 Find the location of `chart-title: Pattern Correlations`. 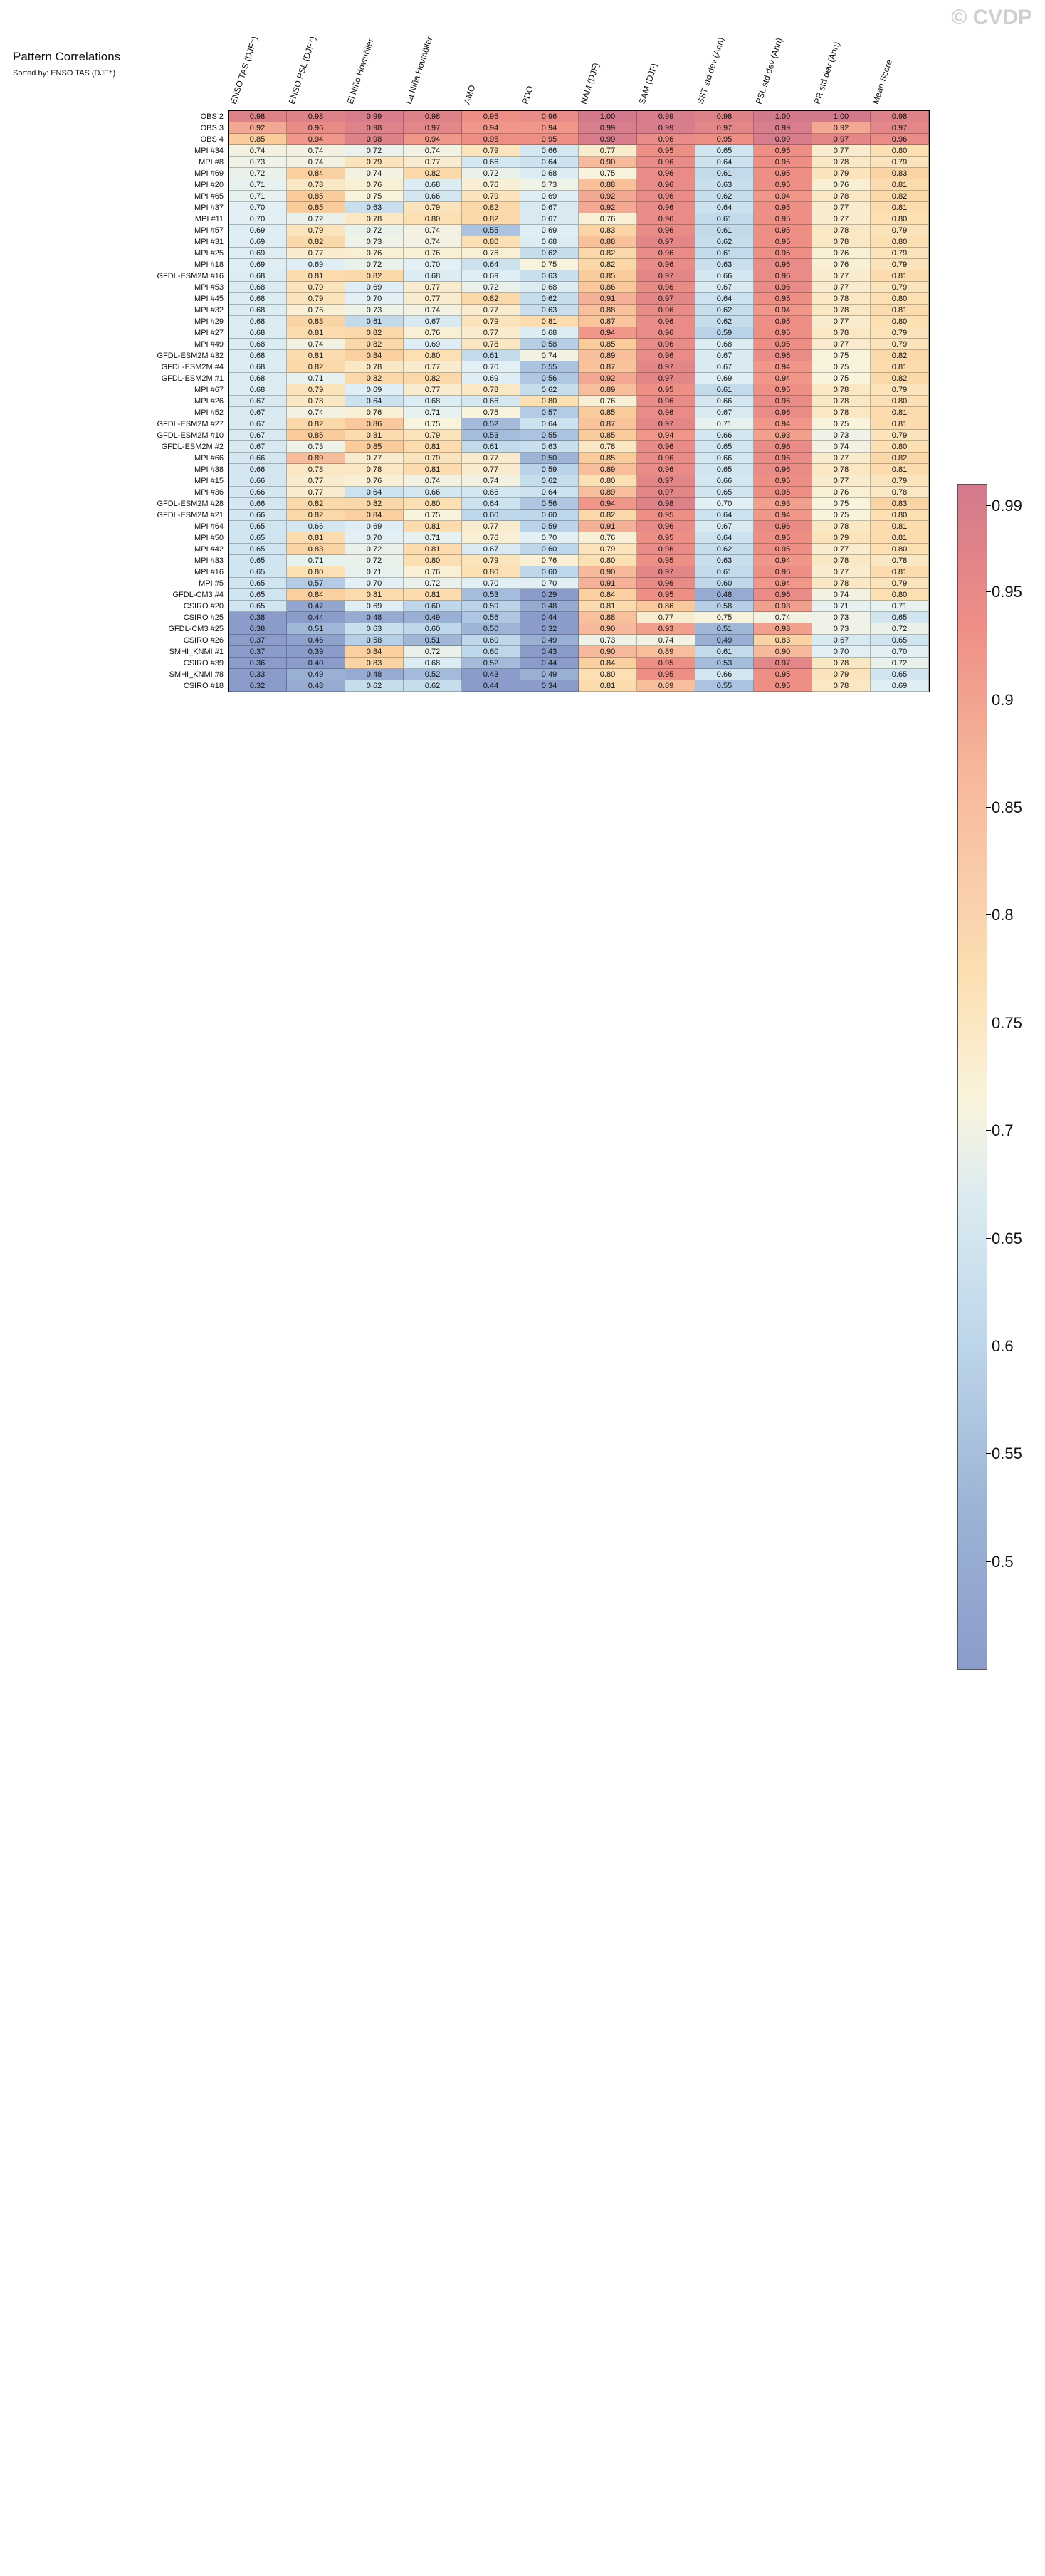

chart-title: Pattern Correlations is located at coordinates (67, 57).